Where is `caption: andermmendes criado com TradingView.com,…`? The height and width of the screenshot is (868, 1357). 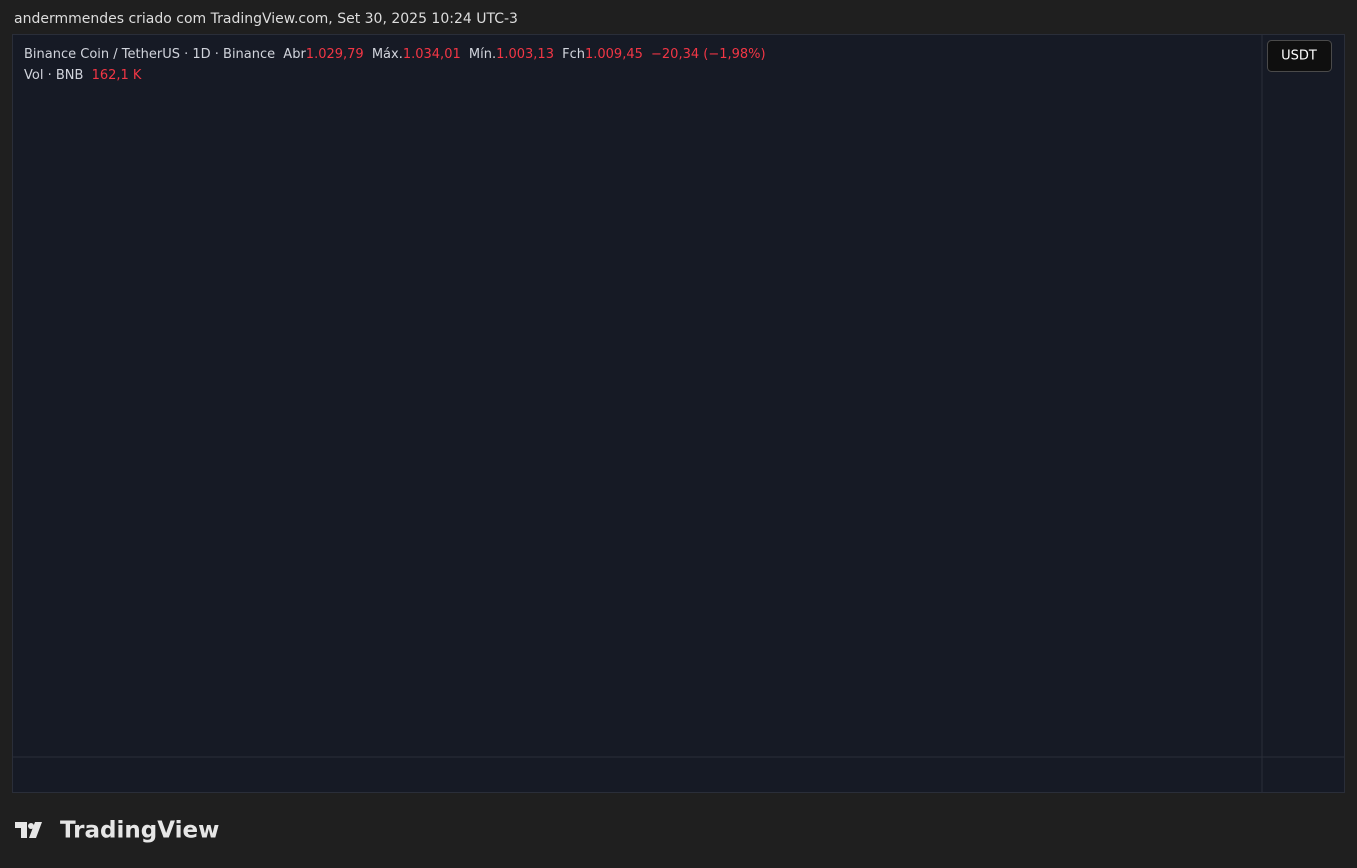
caption: andermmendes criado com TradingView.com,… is located at coordinates (266, 19).